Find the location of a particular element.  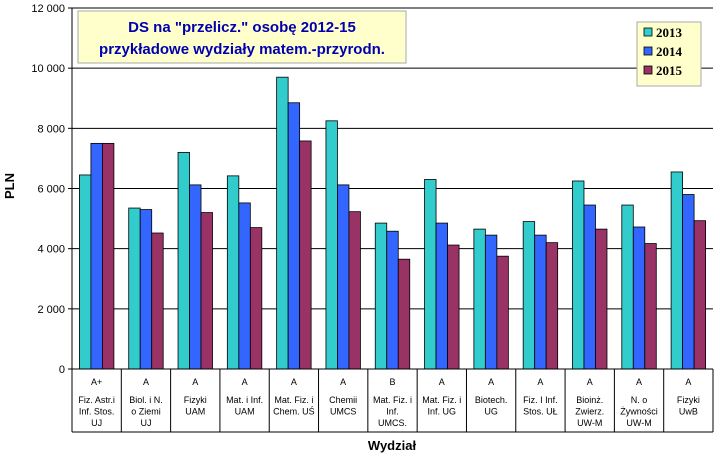

y-tick-label: 2 000 is located at coordinates (51, 310).